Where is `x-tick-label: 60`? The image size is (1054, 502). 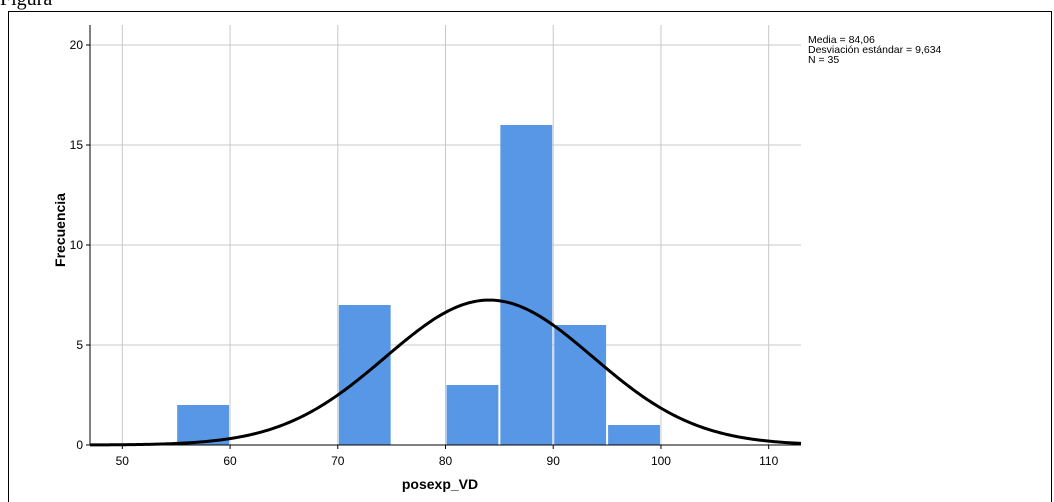 x-tick-label: 60 is located at coordinates (230, 461).